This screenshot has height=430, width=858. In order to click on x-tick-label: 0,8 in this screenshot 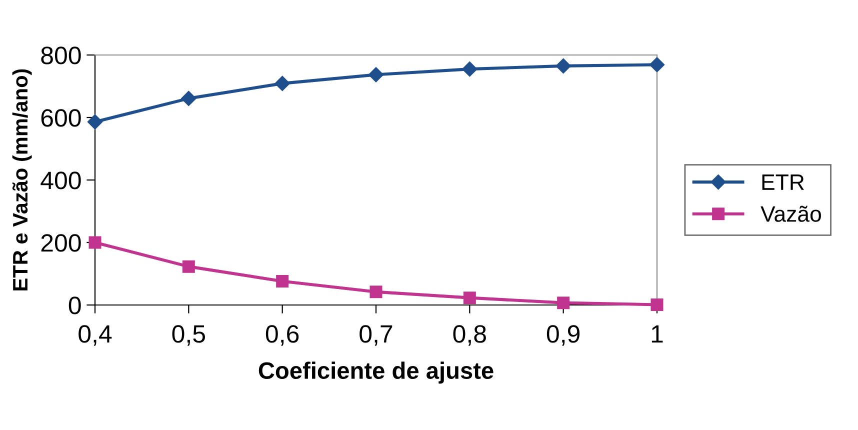, I will do `click(469, 335)`.